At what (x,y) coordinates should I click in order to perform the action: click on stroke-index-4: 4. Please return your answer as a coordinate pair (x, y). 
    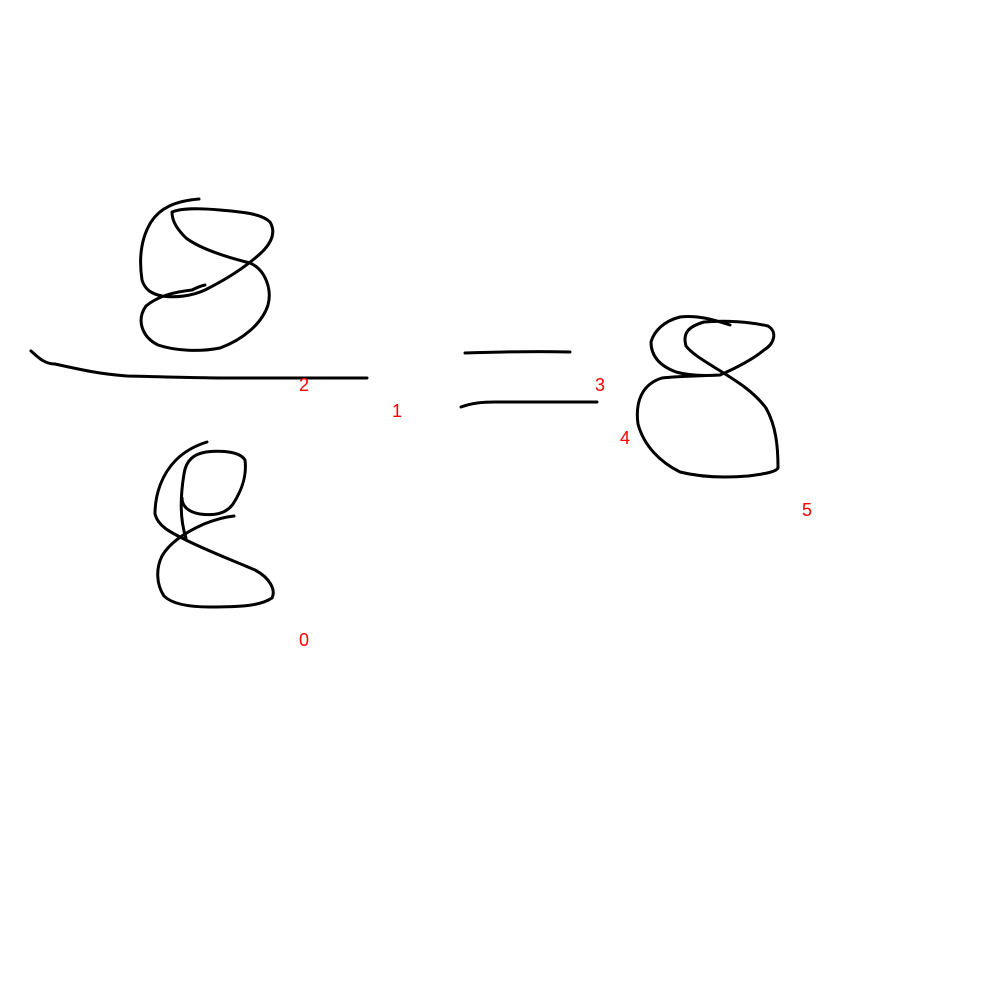
    Looking at the image, I should click on (625, 438).